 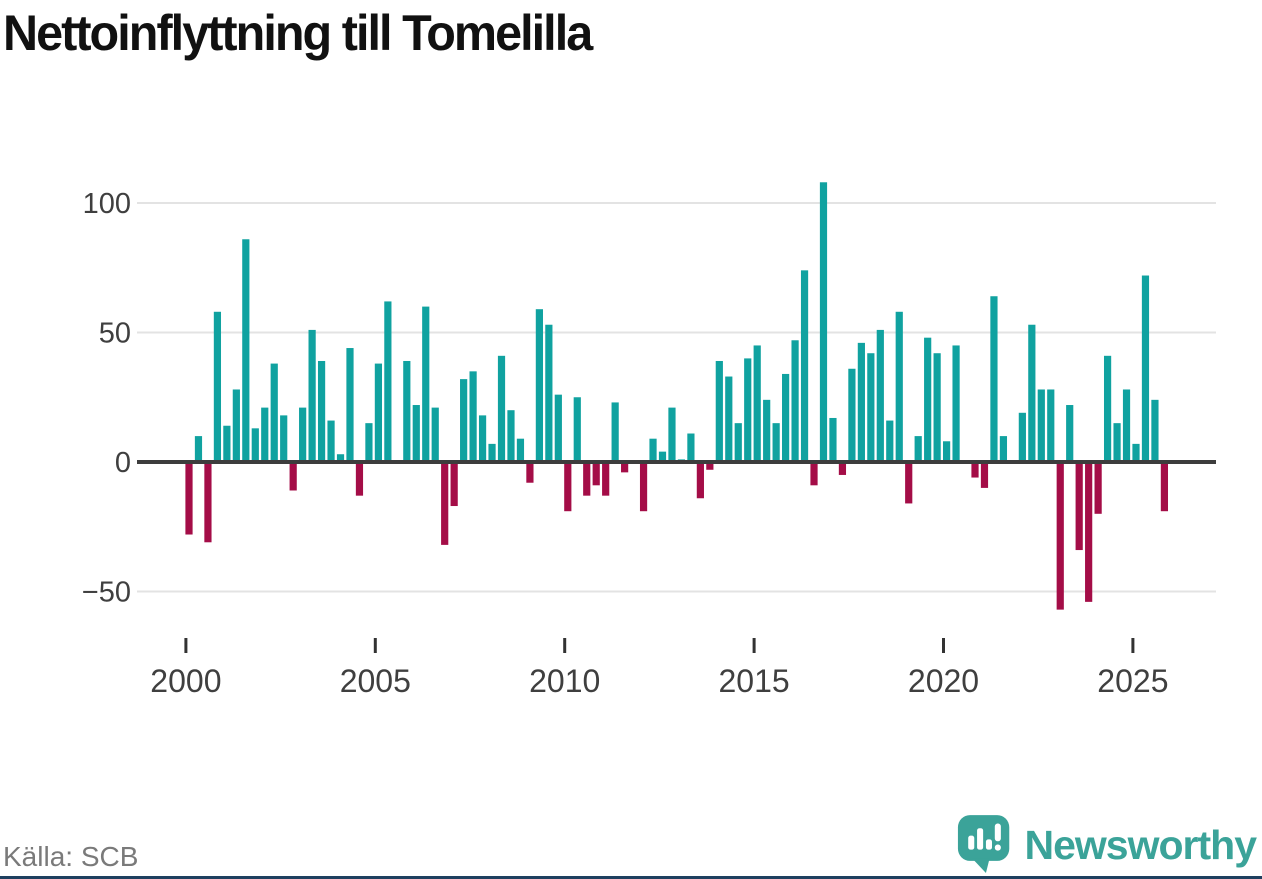 What do you see at coordinates (568, 487) in the screenshot?
I see `bar-2010-Q1` at bounding box center [568, 487].